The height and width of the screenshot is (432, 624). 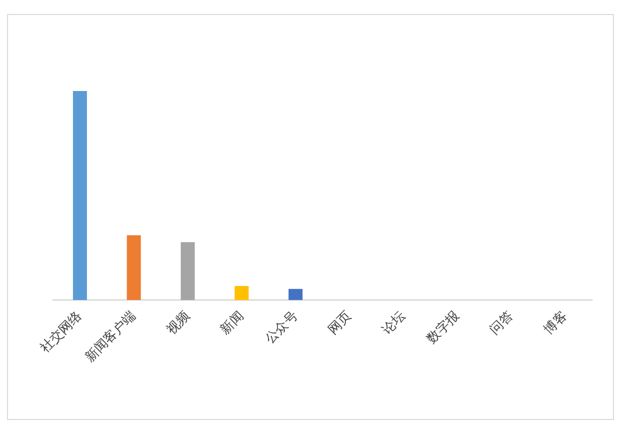 I want to click on x-tick-label: 网页, so click(x=340, y=323).